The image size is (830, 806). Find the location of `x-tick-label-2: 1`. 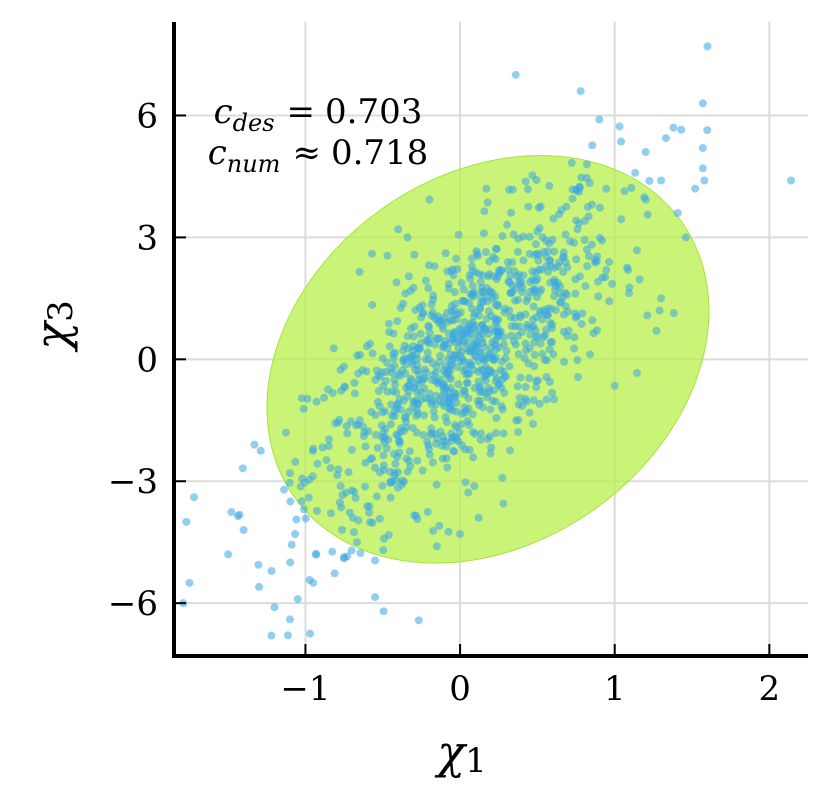

x-tick-label-2: 1 is located at coordinates (615, 689).